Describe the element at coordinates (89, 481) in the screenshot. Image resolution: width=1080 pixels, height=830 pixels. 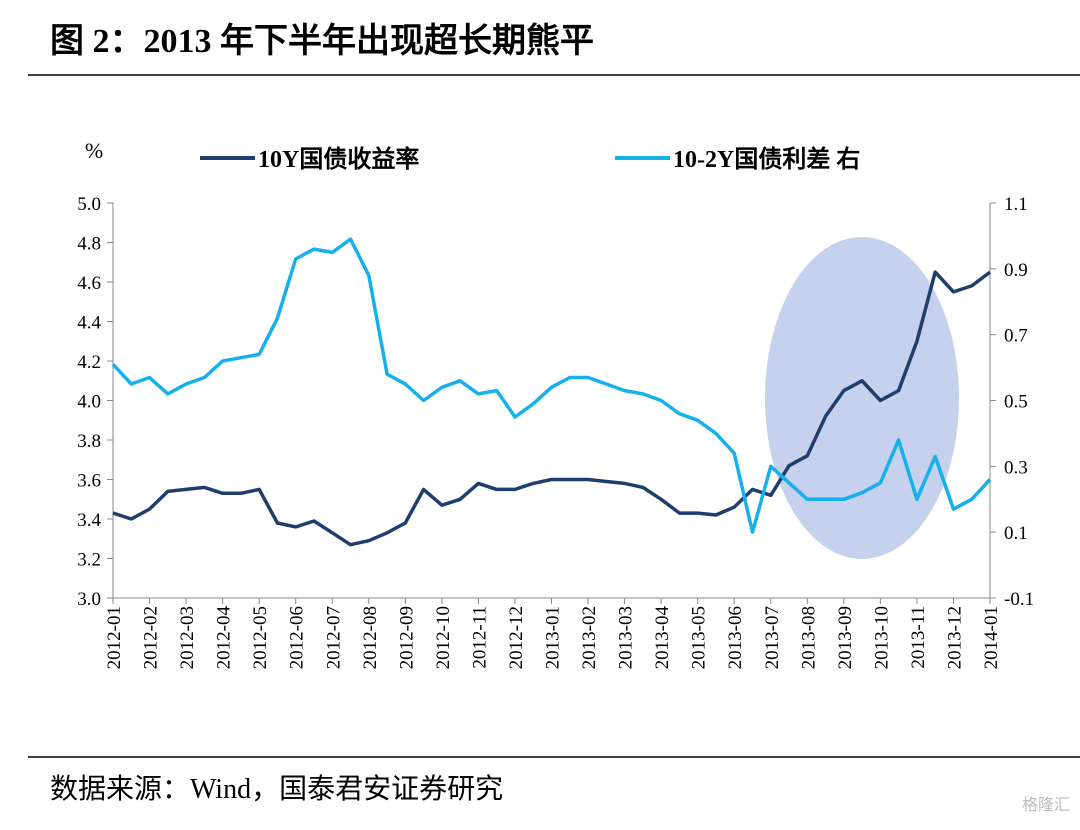
I see `y-tick-label: 3.6` at that location.